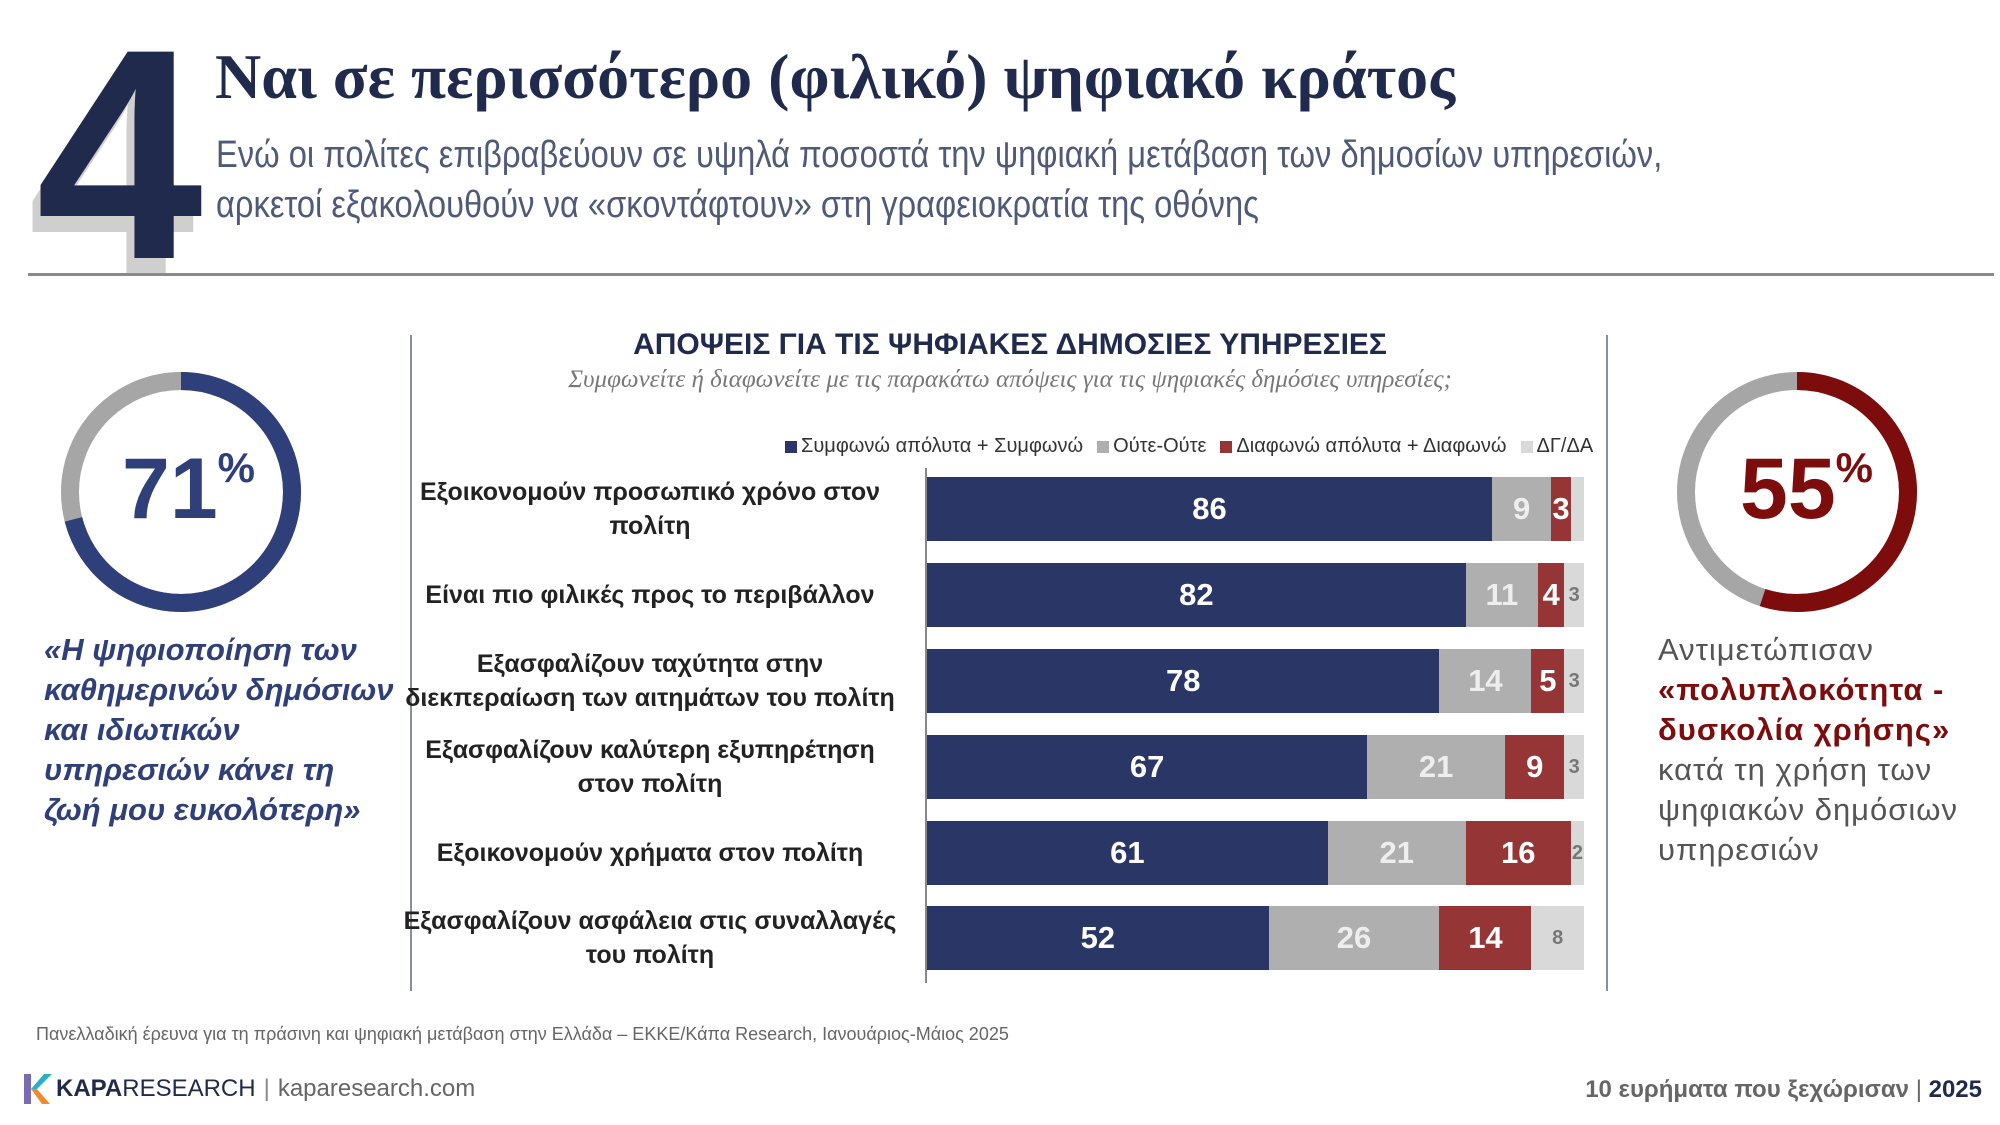 Image resolution: width=2000 pixels, height=1125 pixels. What do you see at coordinates (38, 1089) in the screenshot?
I see `kapa-k-icon` at bounding box center [38, 1089].